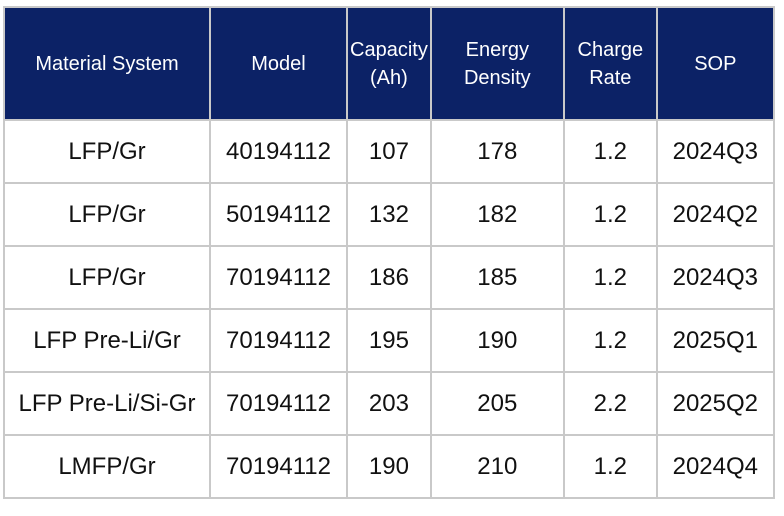  I want to click on table-cell: 182, so click(497, 214).